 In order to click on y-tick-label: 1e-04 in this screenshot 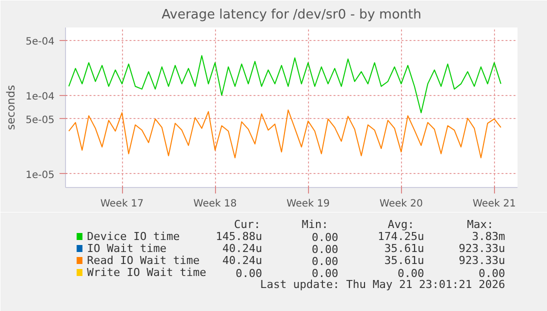, I will do `click(40, 96)`.